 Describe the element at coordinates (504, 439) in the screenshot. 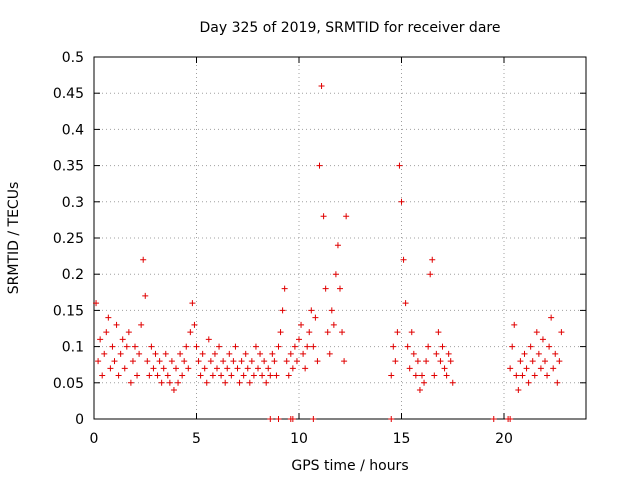

I see `x-tick-label: 20` at that location.